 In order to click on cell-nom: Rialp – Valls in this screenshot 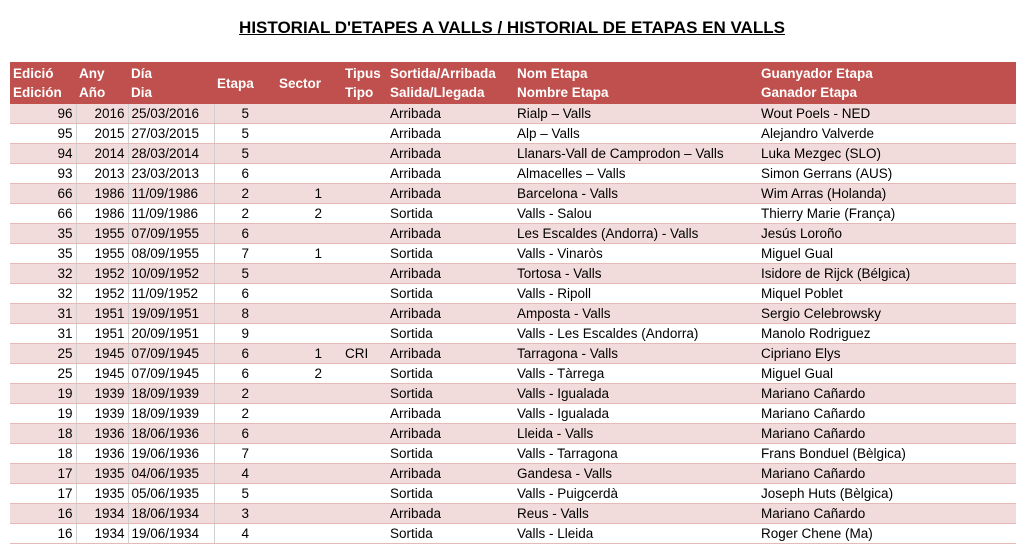, I will do `click(636, 114)`.